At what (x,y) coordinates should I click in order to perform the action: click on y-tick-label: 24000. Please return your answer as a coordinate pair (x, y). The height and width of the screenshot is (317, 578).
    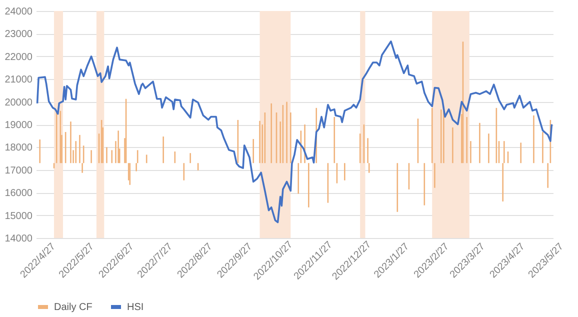
    Looking at the image, I should click on (18, 12).